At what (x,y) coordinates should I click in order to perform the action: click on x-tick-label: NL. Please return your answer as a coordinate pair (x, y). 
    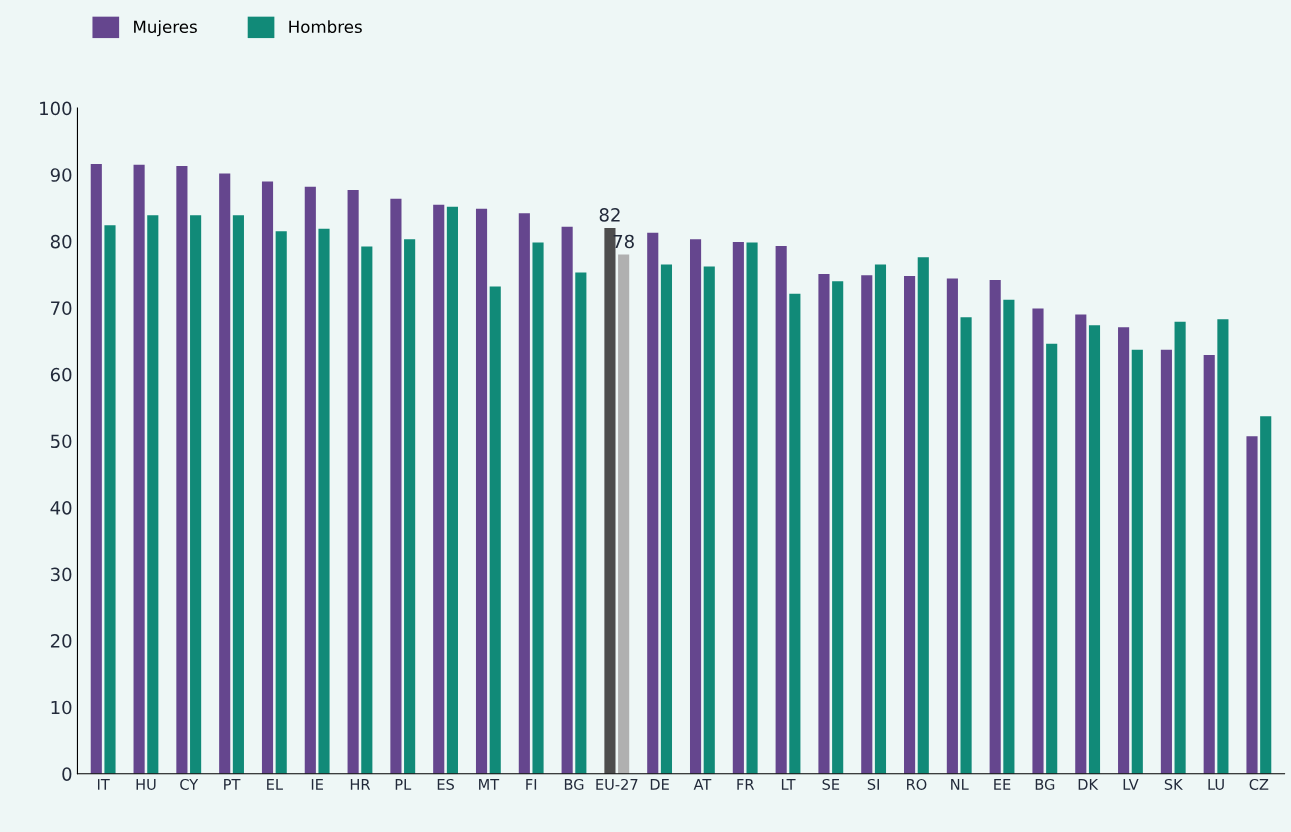
    Looking at the image, I should click on (960, 784).